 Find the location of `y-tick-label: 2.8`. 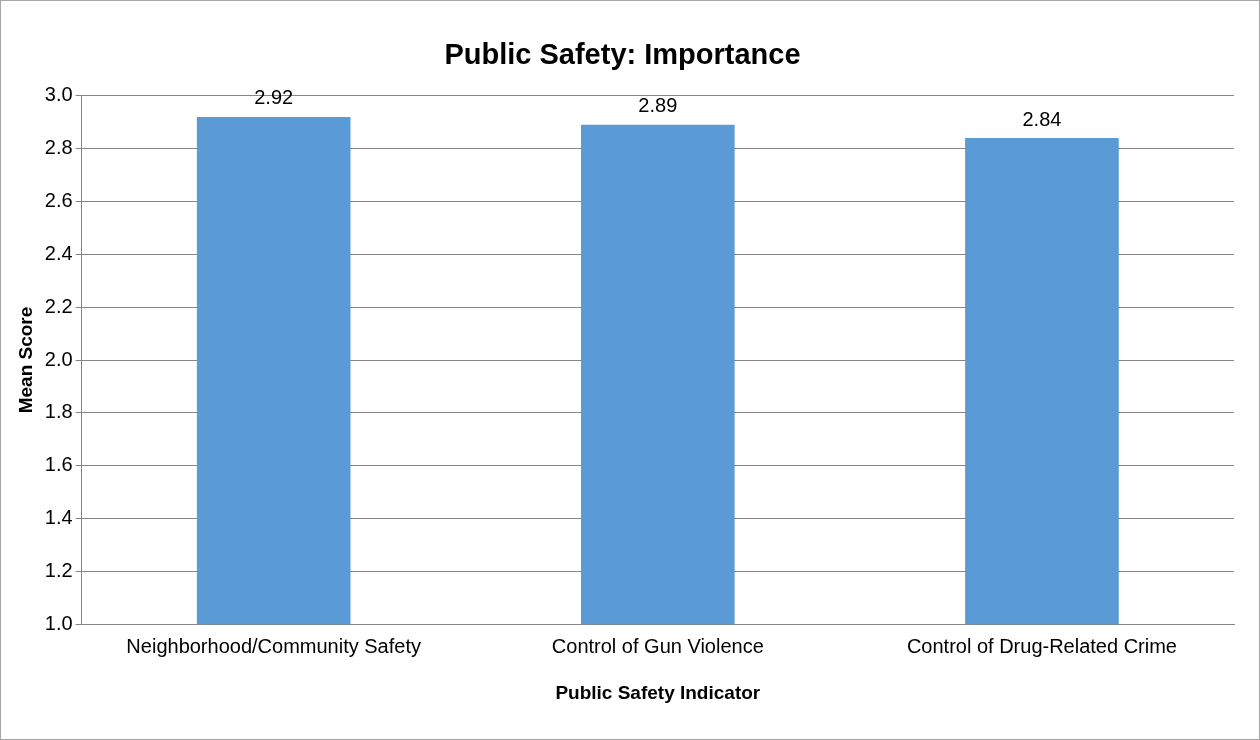

y-tick-label: 2.8 is located at coordinates (58, 147).